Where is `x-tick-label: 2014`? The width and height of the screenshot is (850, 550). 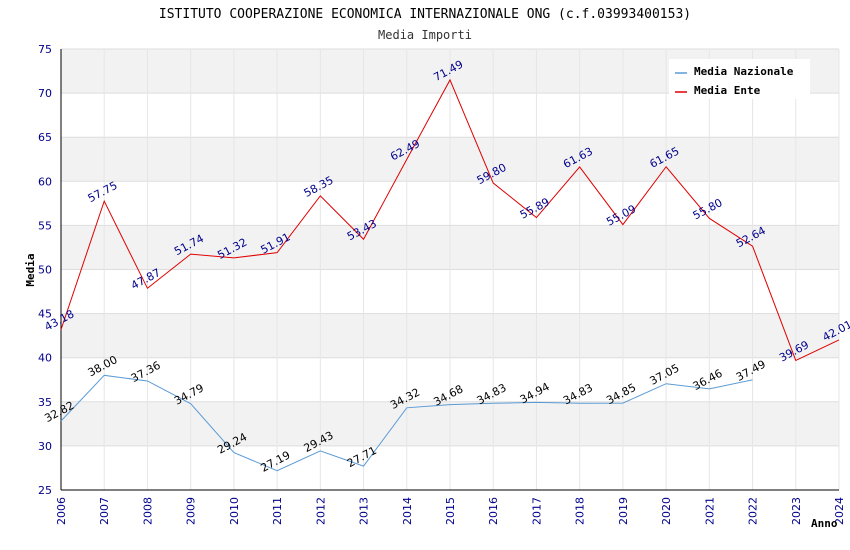
x-tick-label: 2014 is located at coordinates (407, 511).